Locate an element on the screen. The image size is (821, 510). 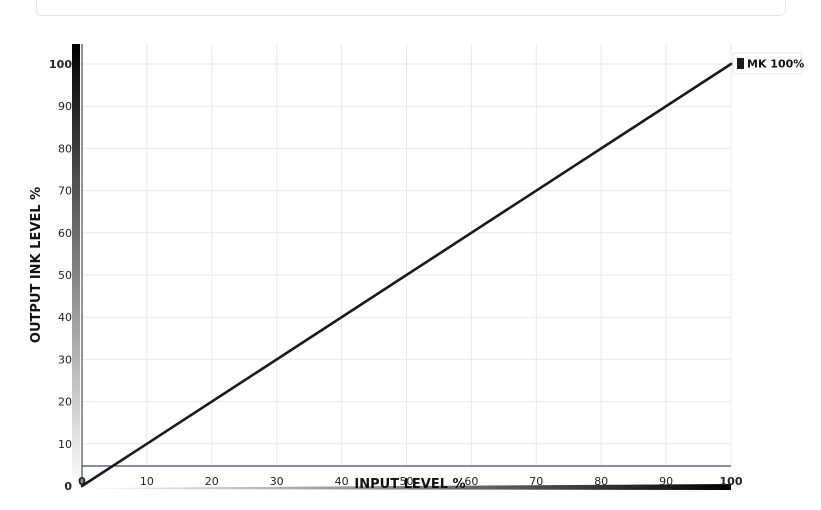
y-tick-label: 10 is located at coordinates (65, 444).